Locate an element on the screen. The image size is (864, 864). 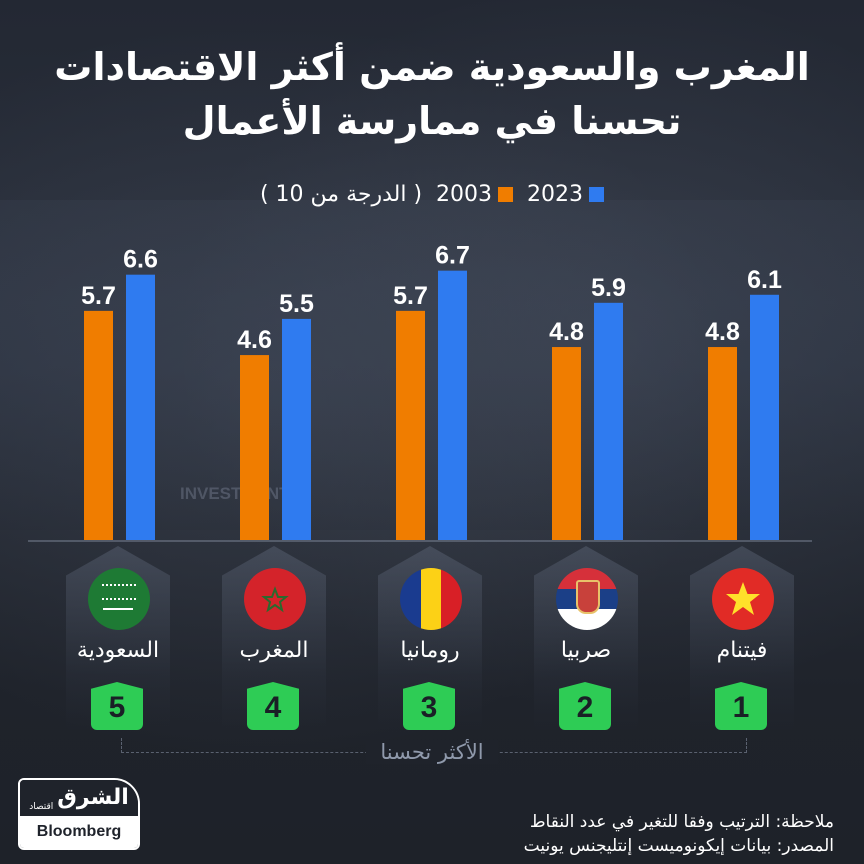
data-label-2023-2: 5.5 is located at coordinates (296, 304).